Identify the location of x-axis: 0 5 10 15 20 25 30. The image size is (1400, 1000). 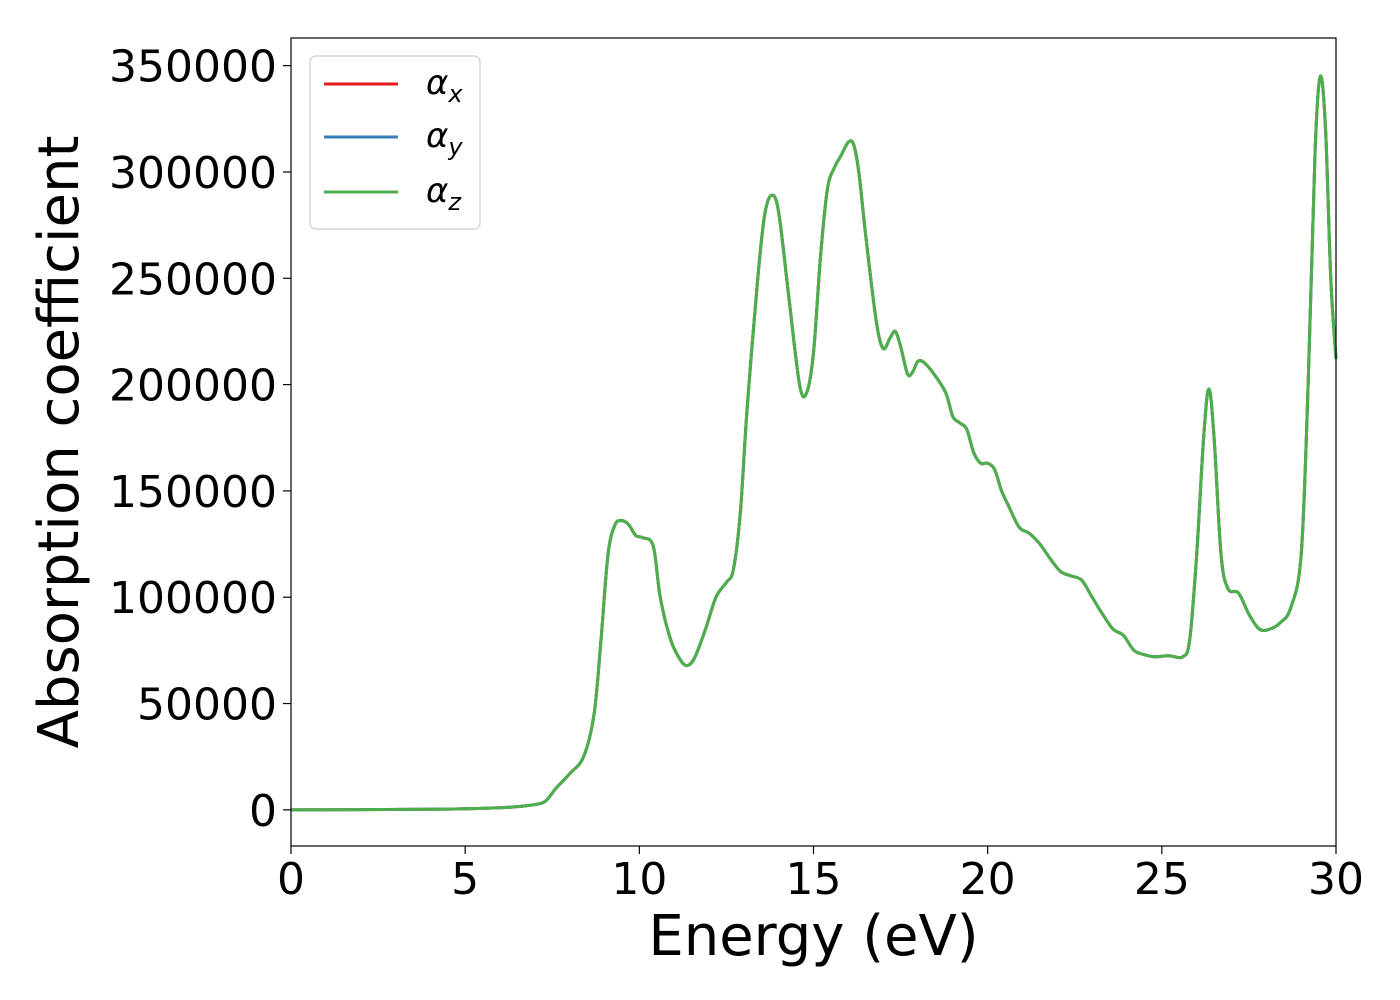
(820, 875).